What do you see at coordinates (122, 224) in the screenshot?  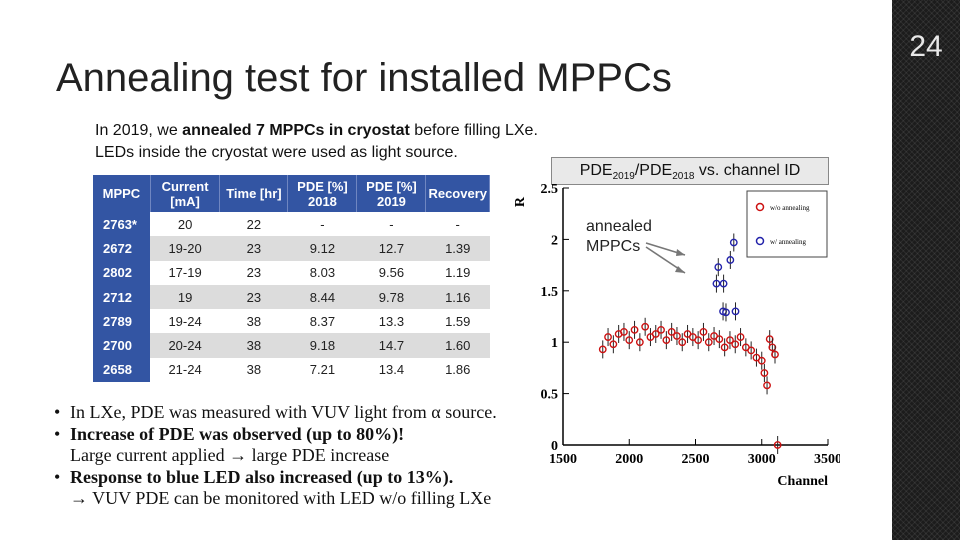 I see `cell-mppc: 2763*` at bounding box center [122, 224].